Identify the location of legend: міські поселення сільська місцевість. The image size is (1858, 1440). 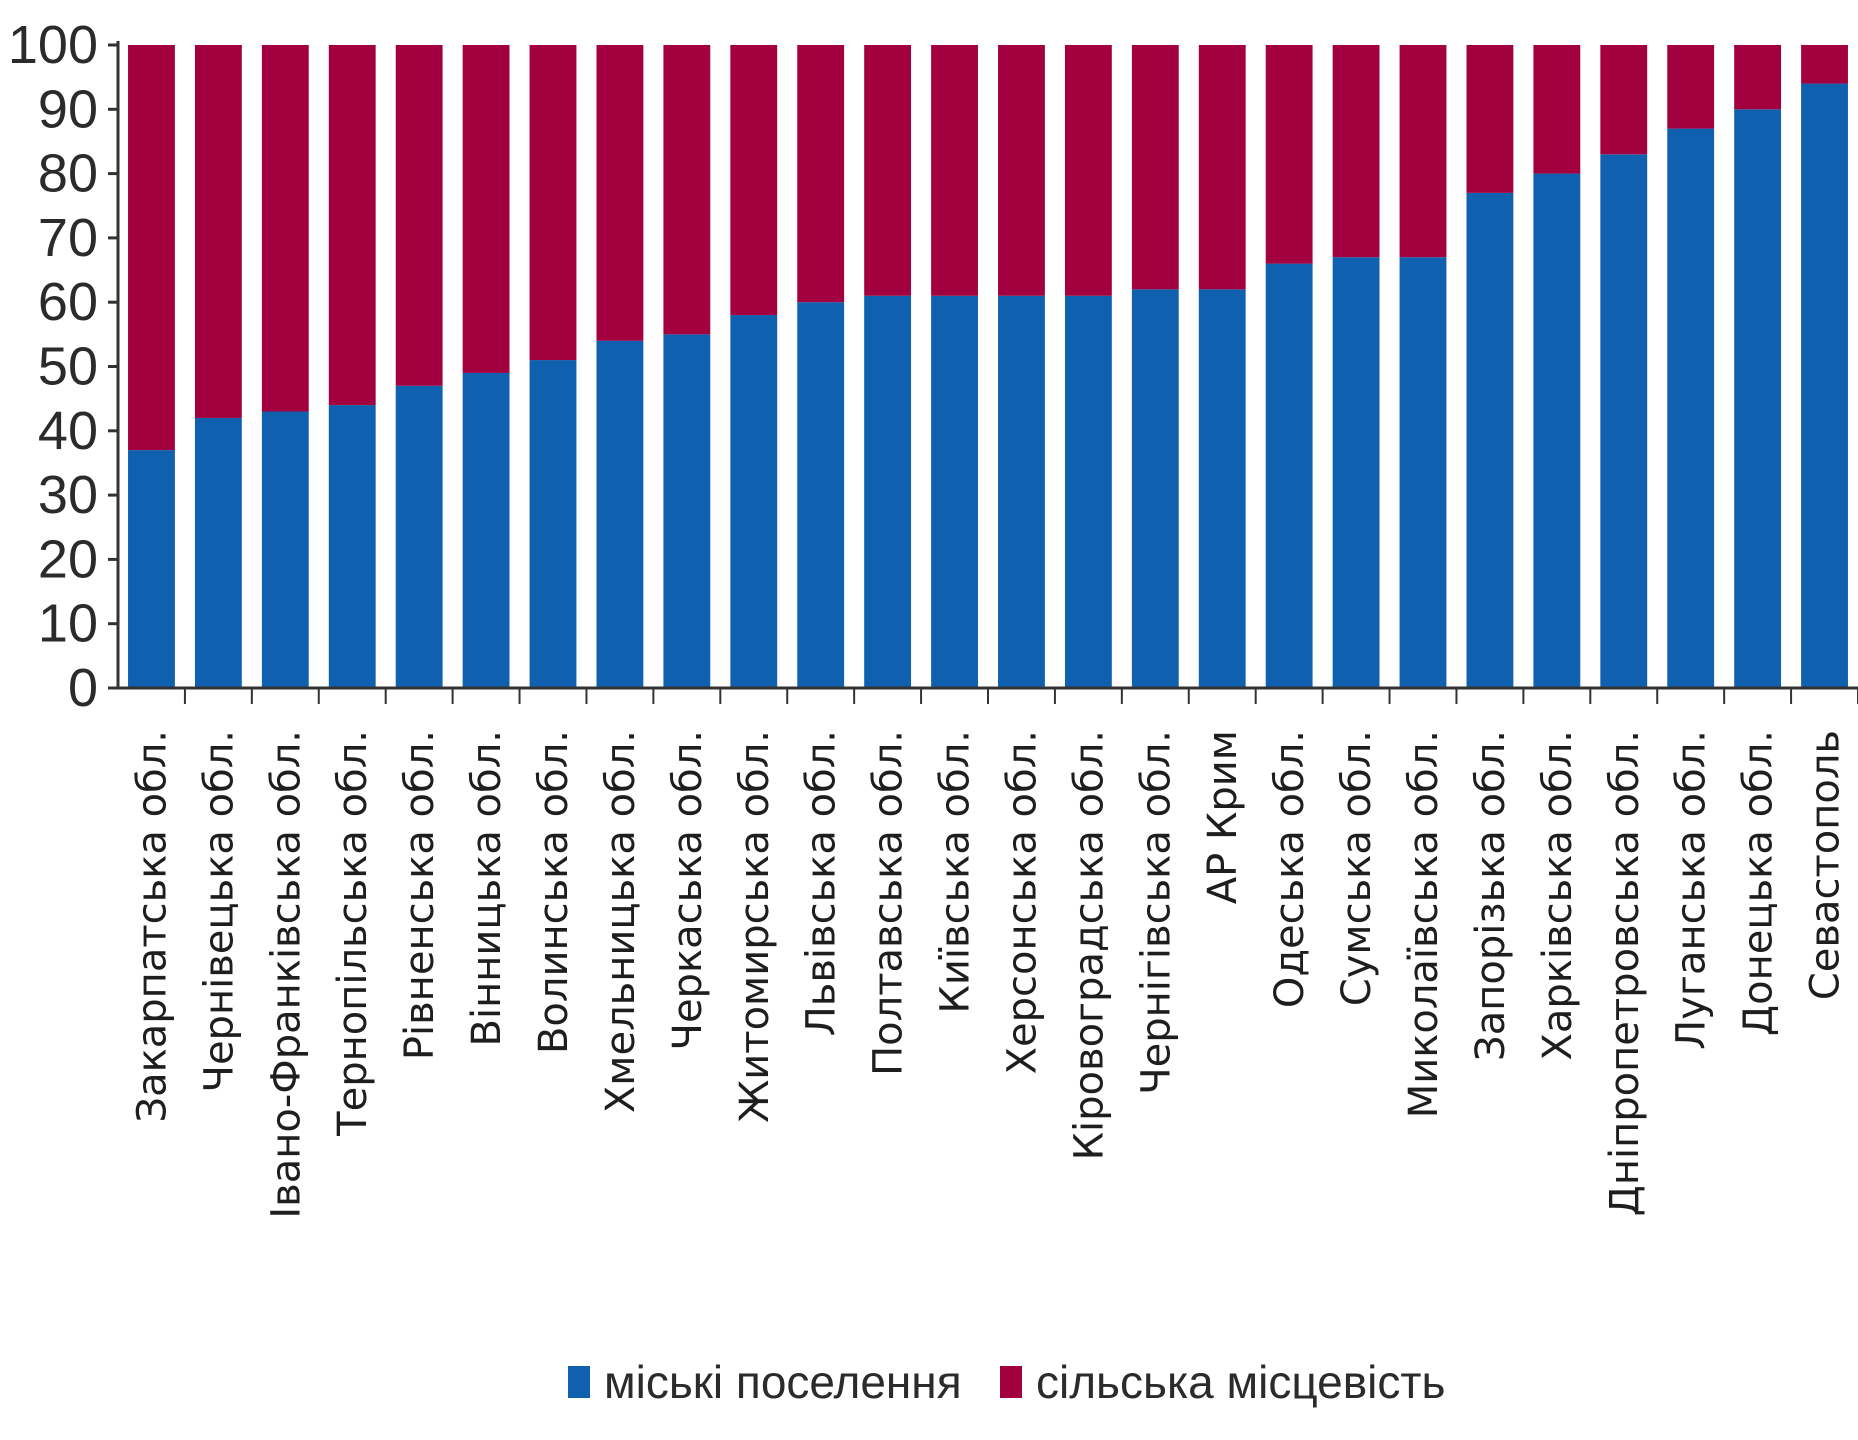
(1006, 1382).